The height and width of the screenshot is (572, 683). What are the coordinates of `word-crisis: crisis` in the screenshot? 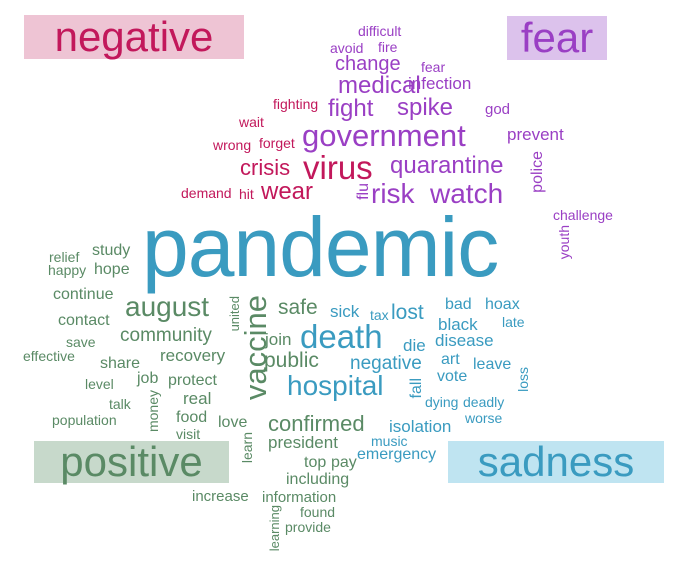 It's located at (265, 167).